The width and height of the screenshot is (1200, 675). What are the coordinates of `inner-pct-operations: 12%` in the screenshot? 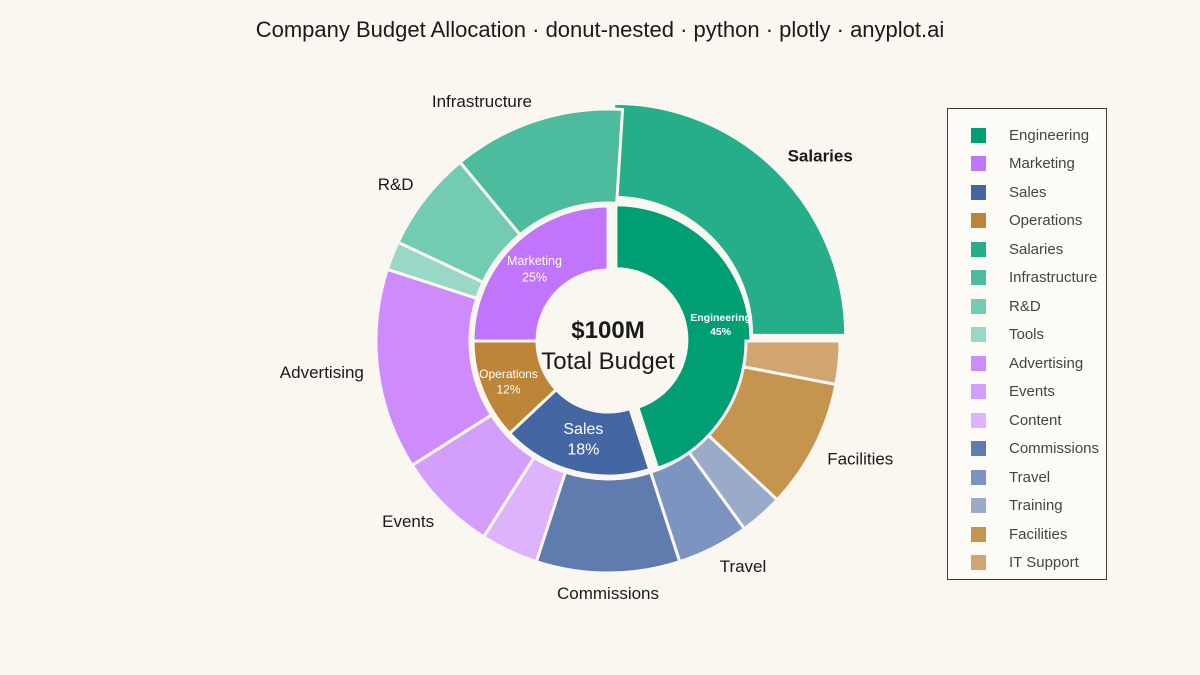 It's located at (508, 390).